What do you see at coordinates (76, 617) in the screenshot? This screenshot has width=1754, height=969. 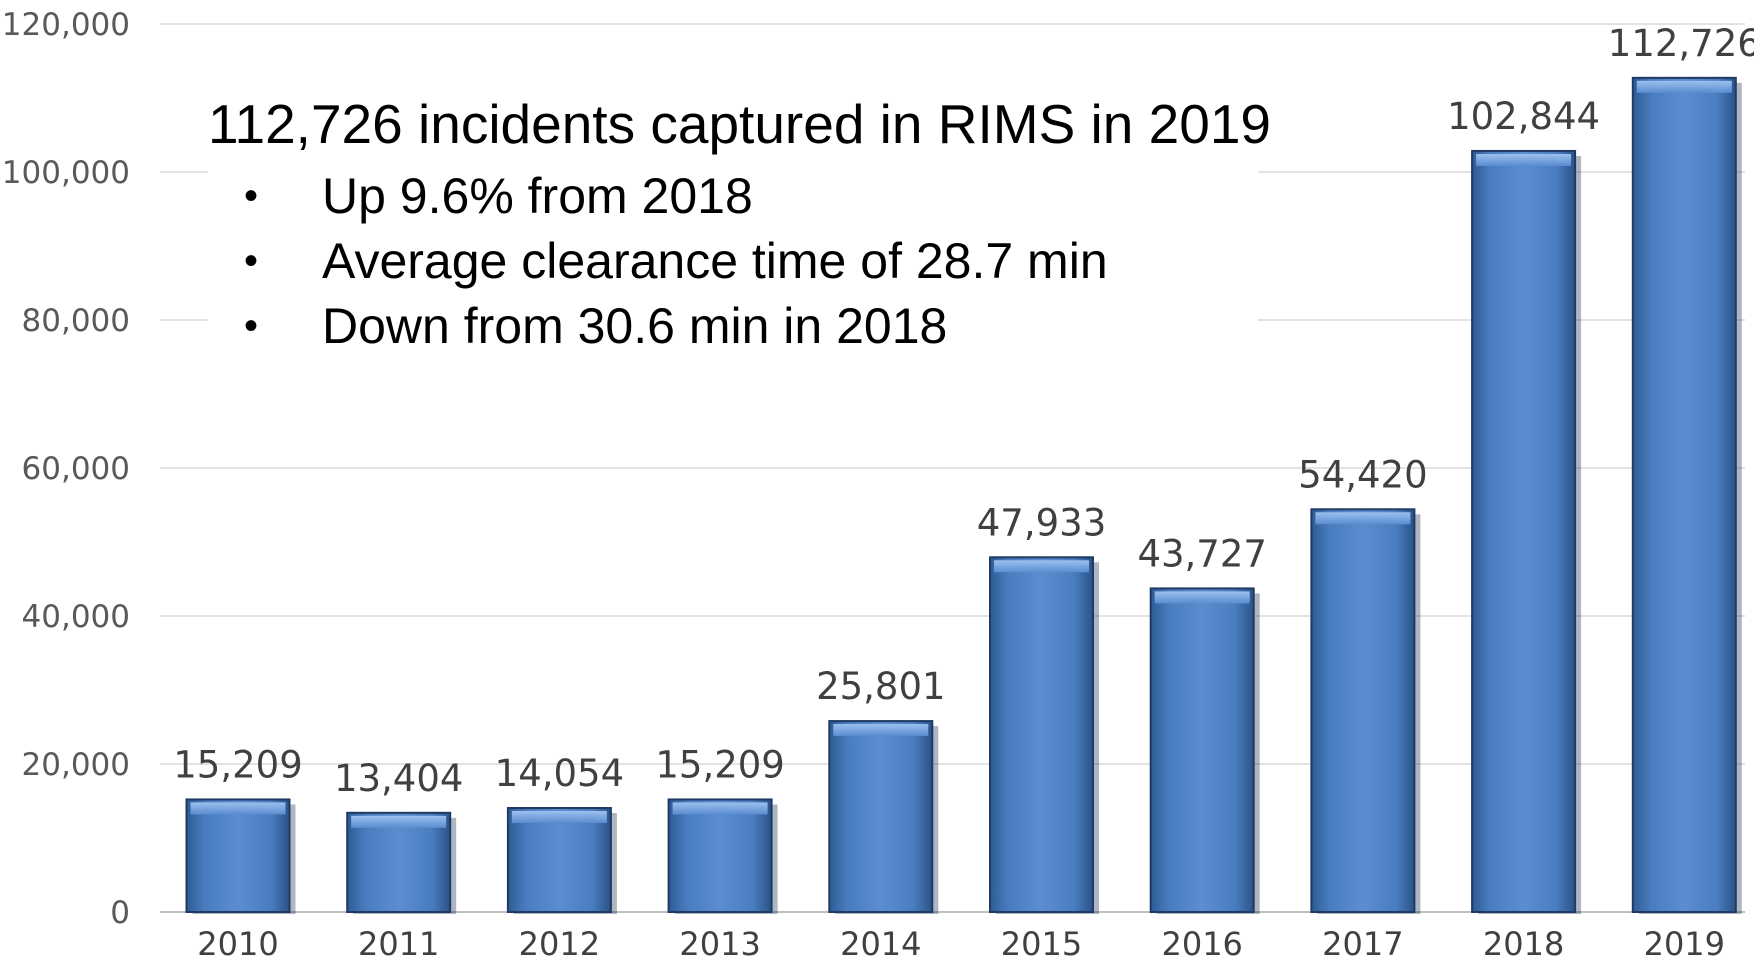 I see `y-tick-label: 40,000` at bounding box center [76, 617].